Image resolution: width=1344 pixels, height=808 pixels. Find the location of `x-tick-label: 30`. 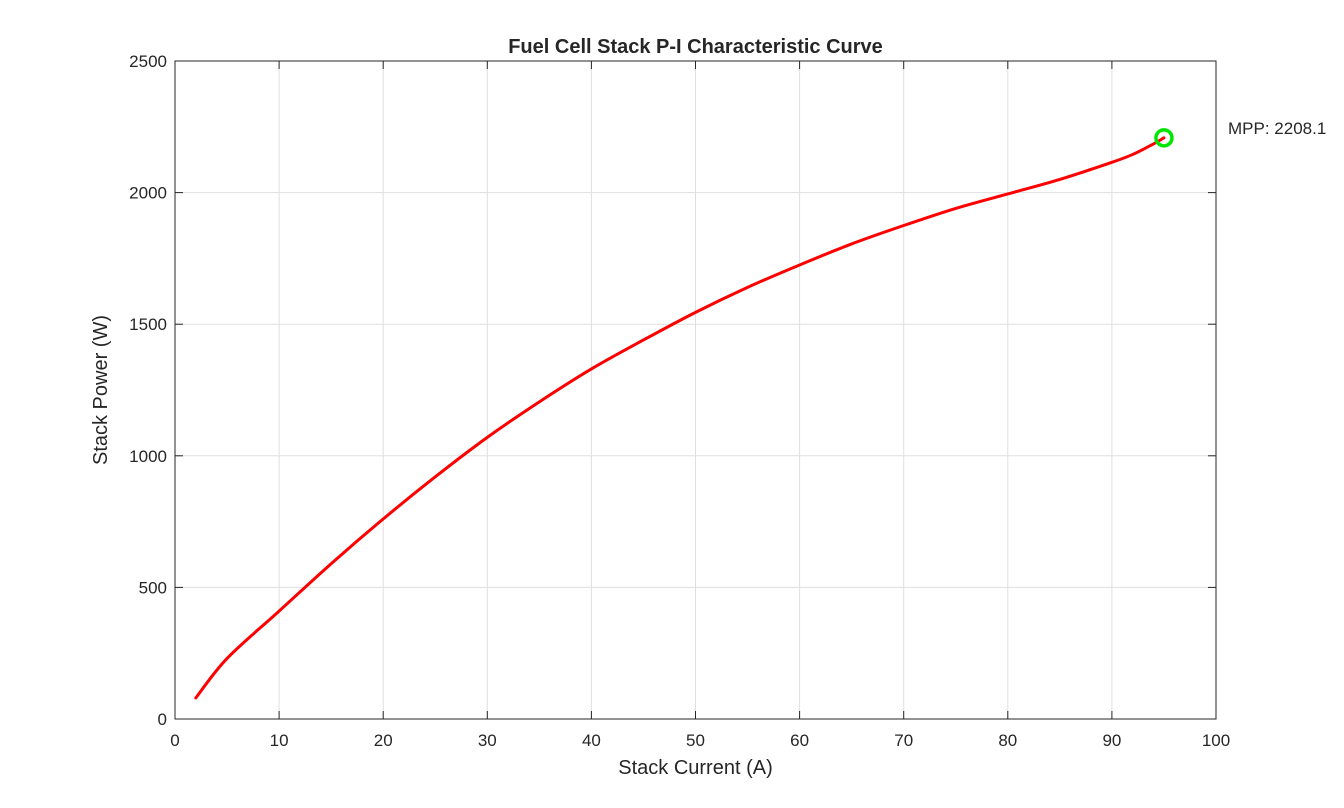

x-tick-label: 30 is located at coordinates (487, 740).